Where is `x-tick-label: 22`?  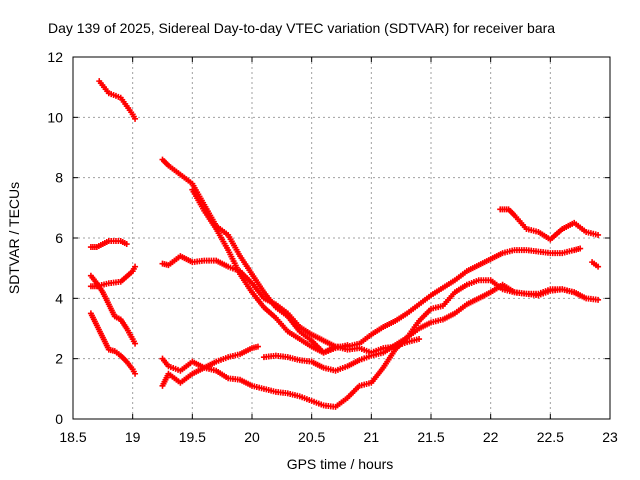
x-tick-label: 22 is located at coordinates (491, 437).